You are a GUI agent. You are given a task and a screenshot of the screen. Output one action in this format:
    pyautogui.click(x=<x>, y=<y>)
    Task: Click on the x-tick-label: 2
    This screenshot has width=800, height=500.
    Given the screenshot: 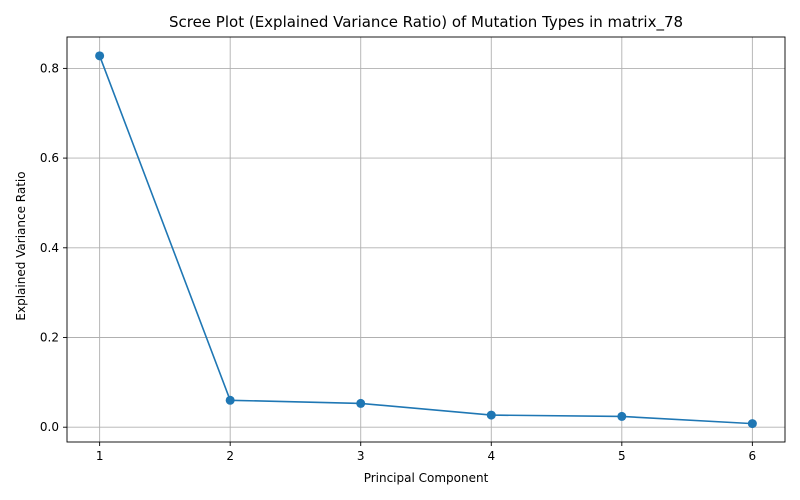 What is the action you would take?
    pyautogui.click(x=230, y=456)
    